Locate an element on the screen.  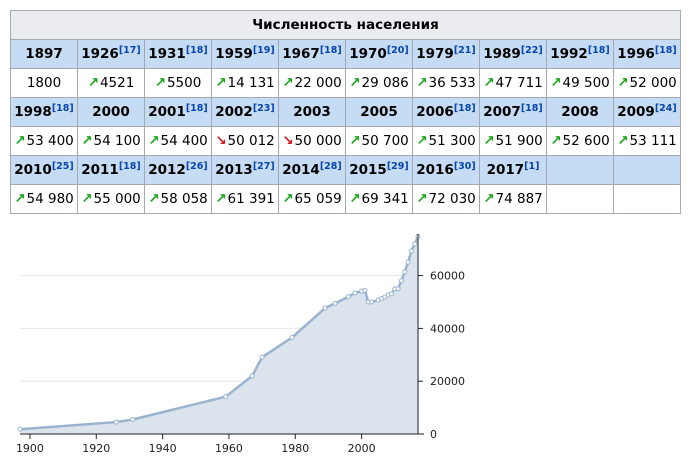
population-cell: ↗51 900 is located at coordinates (513, 141).